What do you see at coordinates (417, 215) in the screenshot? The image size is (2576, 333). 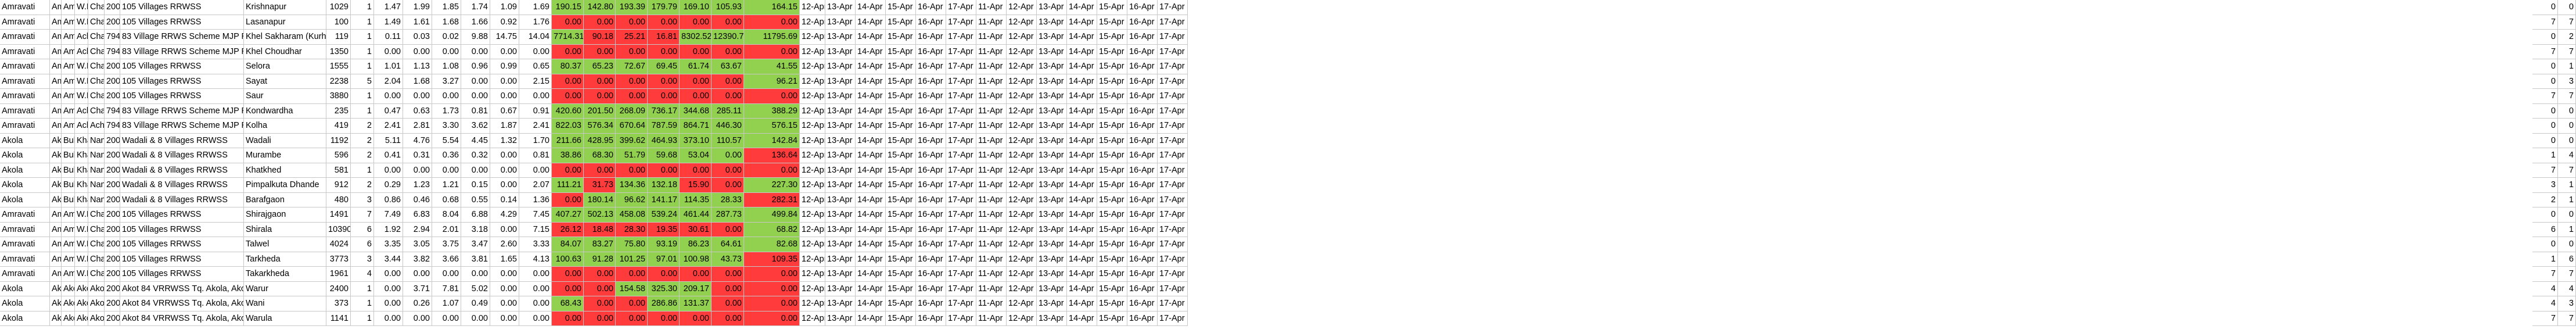 I see `table-cell: 6.83` at bounding box center [417, 215].